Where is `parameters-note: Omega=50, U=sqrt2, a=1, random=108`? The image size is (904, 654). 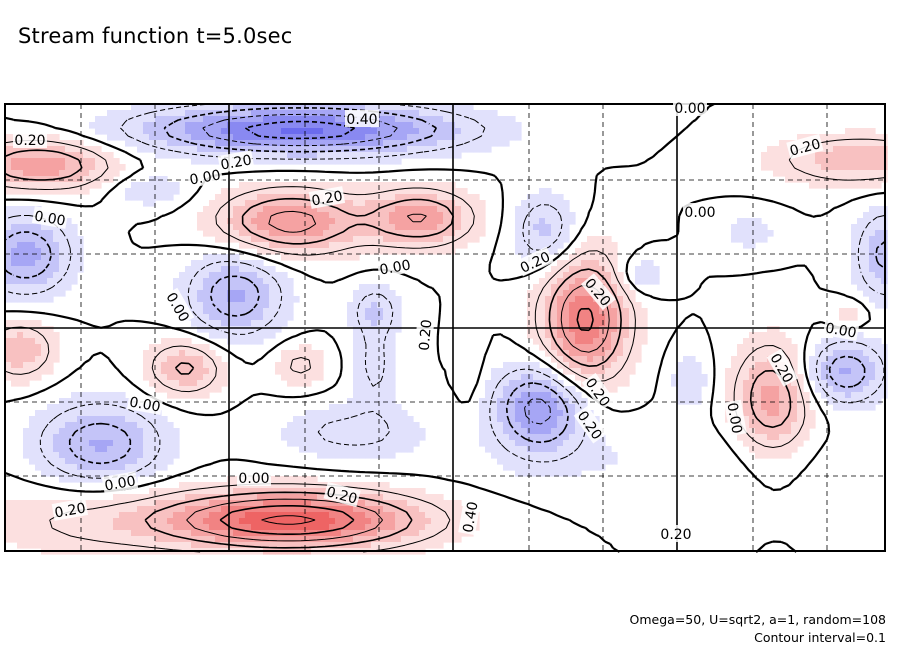
parameters-note: Omega=50, U=sqrt2, a=1, random=108 is located at coordinates (757, 619).